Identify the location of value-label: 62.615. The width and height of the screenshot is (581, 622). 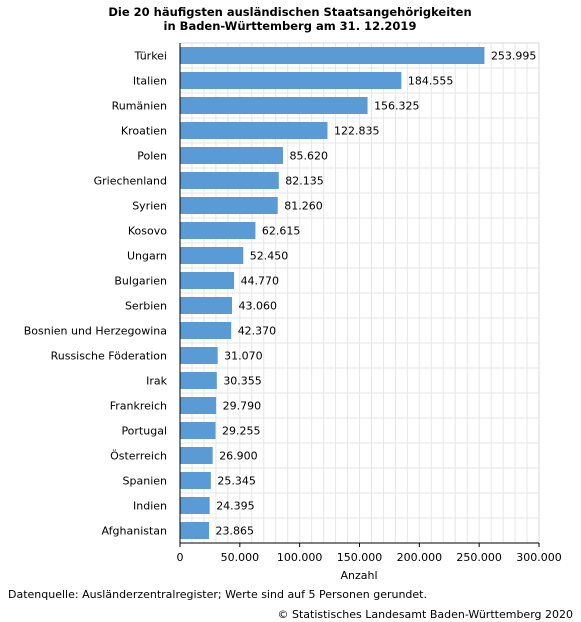
(281, 231).